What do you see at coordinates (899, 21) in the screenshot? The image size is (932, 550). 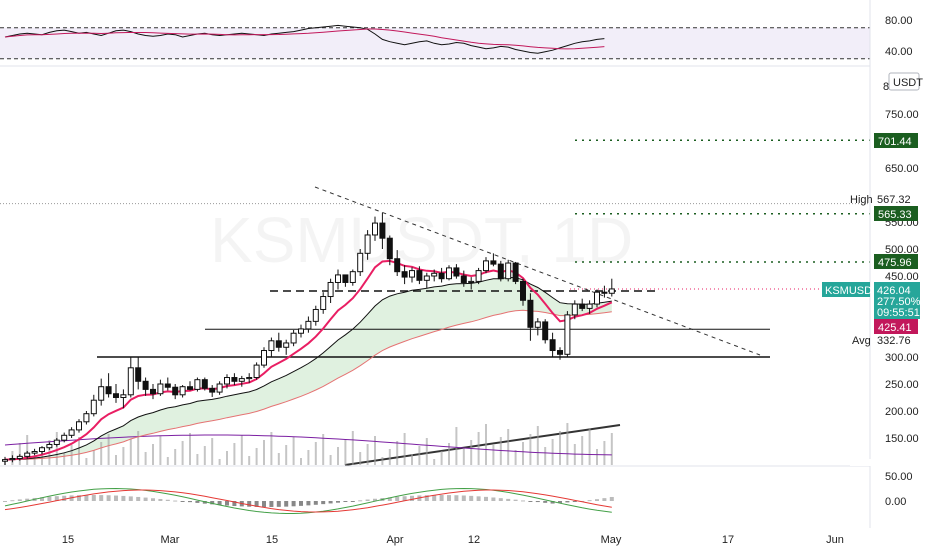 I see `rsi-tick-label: 80.00` at bounding box center [899, 21].